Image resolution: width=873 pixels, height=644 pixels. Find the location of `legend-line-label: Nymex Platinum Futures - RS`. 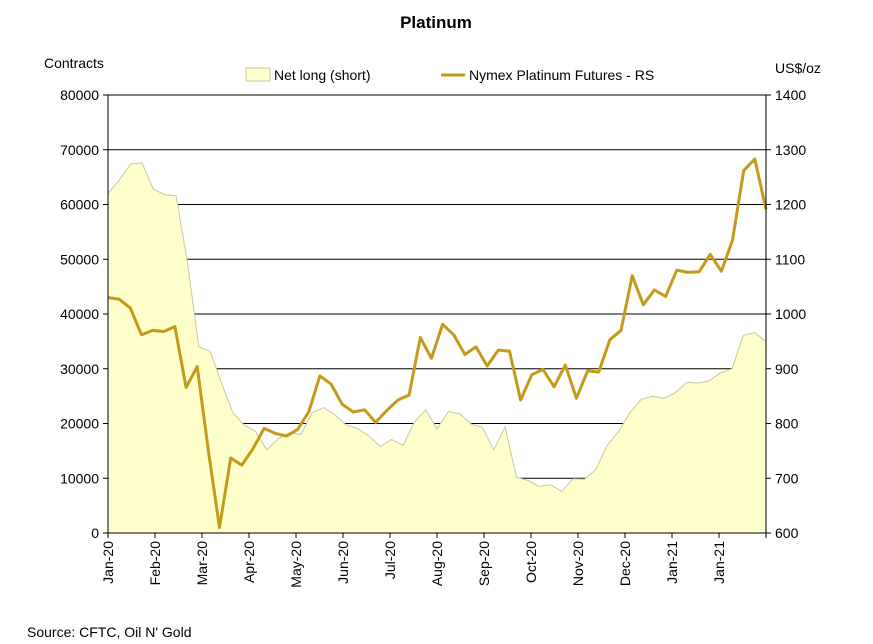

legend-line-label: Nymex Platinum Futures - RS is located at coordinates (561, 75).